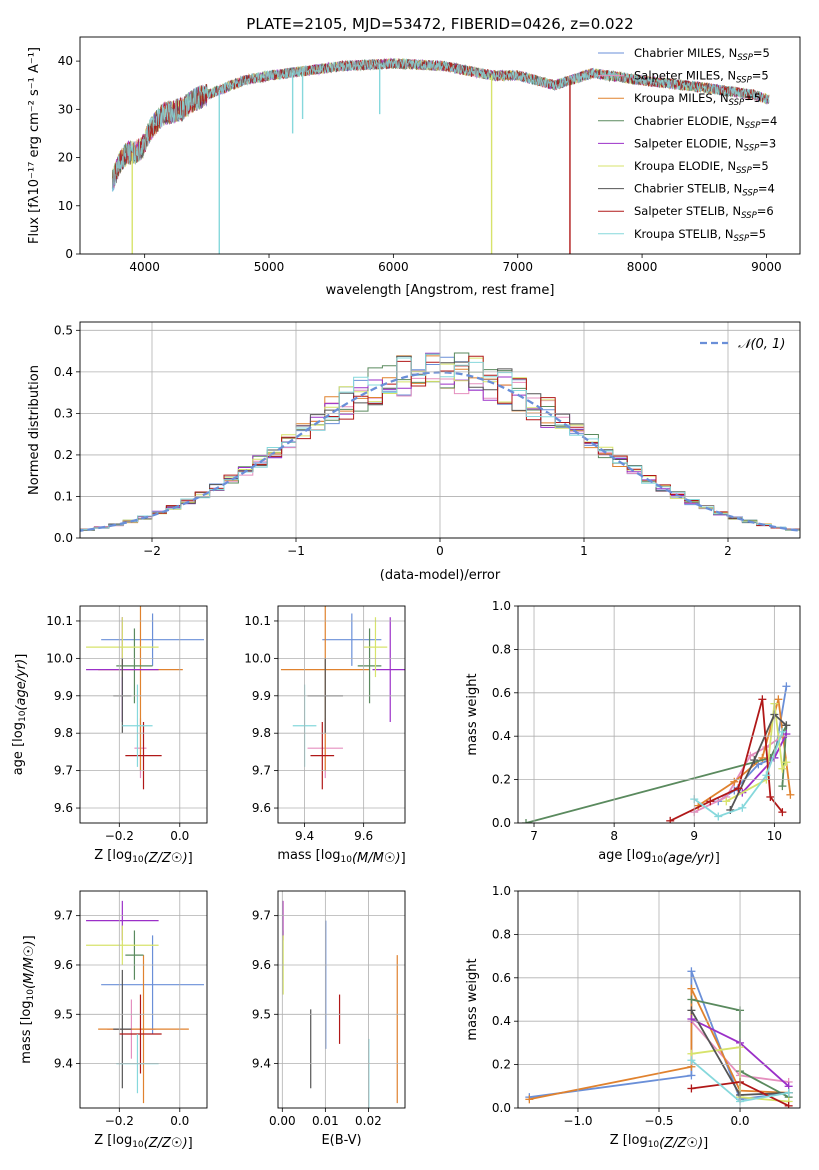 The image size is (819, 1170). Describe the element at coordinates (440, 124) in the screenshot. I see `spectrum-line-kroupa_stelib` at that location.